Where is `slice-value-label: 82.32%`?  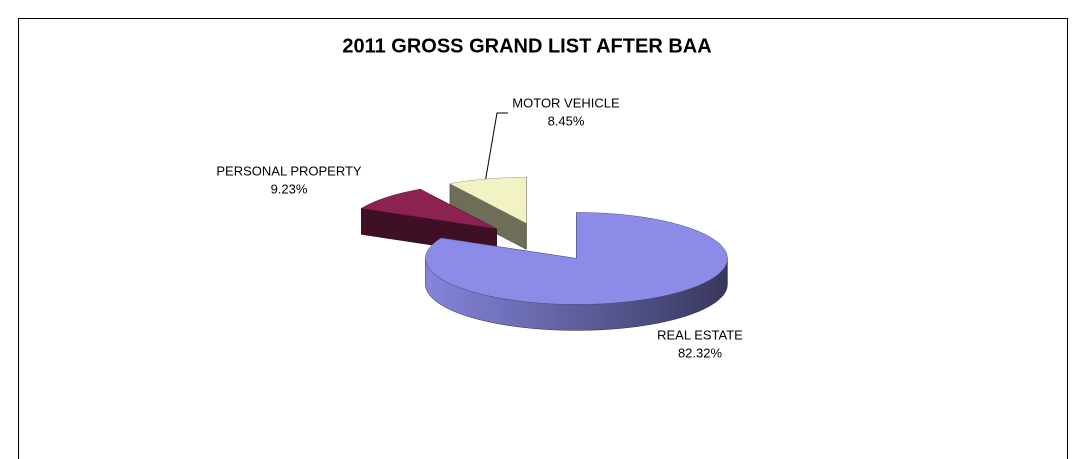
slice-value-label: 82.32% is located at coordinates (700, 352).